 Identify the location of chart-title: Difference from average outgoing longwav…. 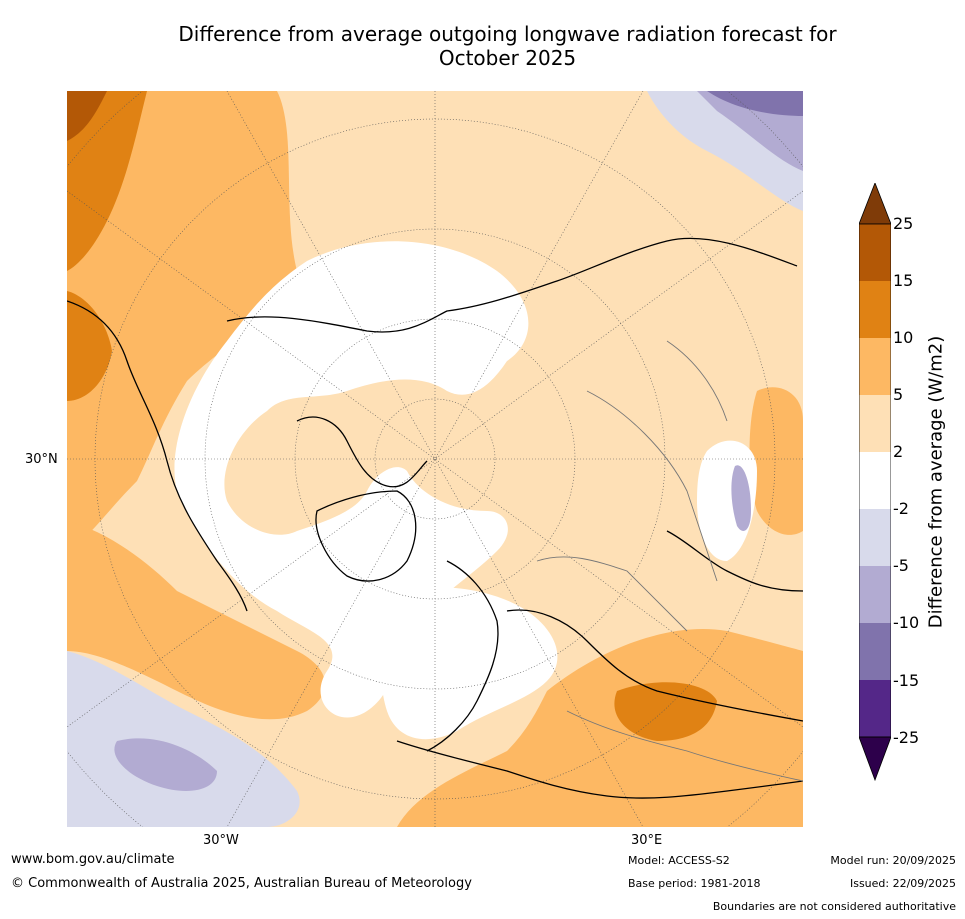
(507, 46).